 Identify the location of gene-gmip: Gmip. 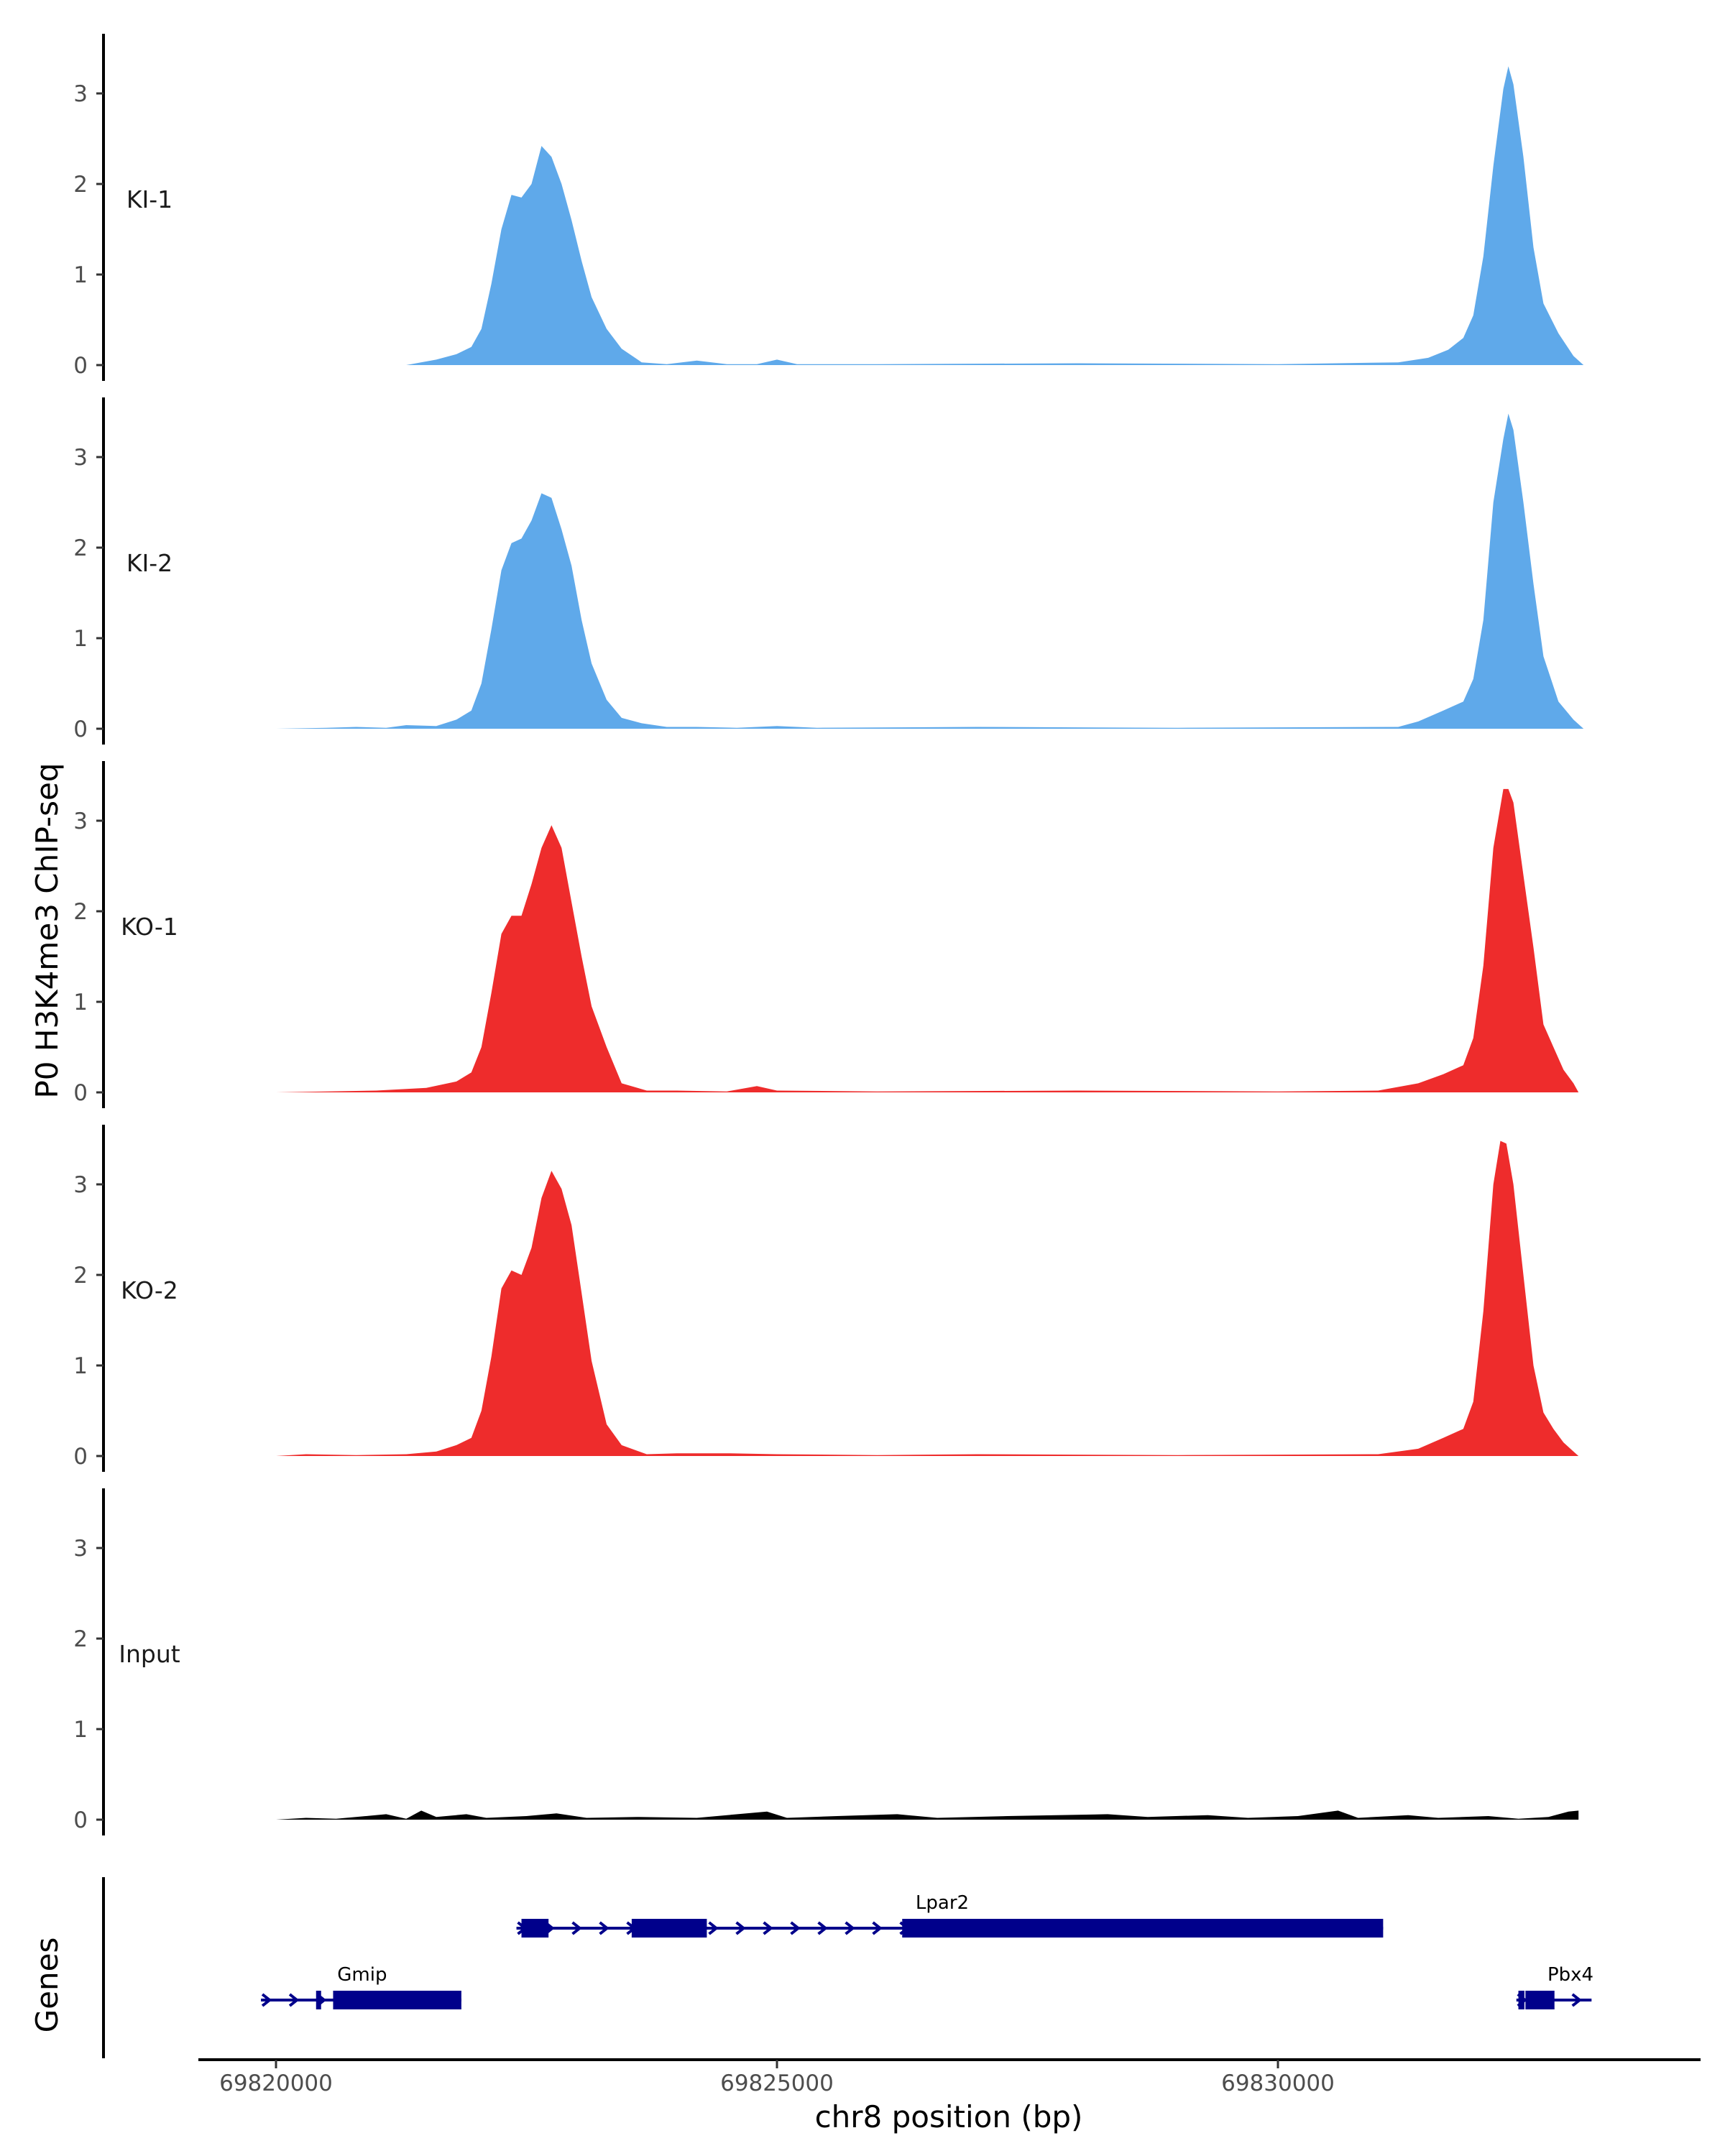
(361, 1986).